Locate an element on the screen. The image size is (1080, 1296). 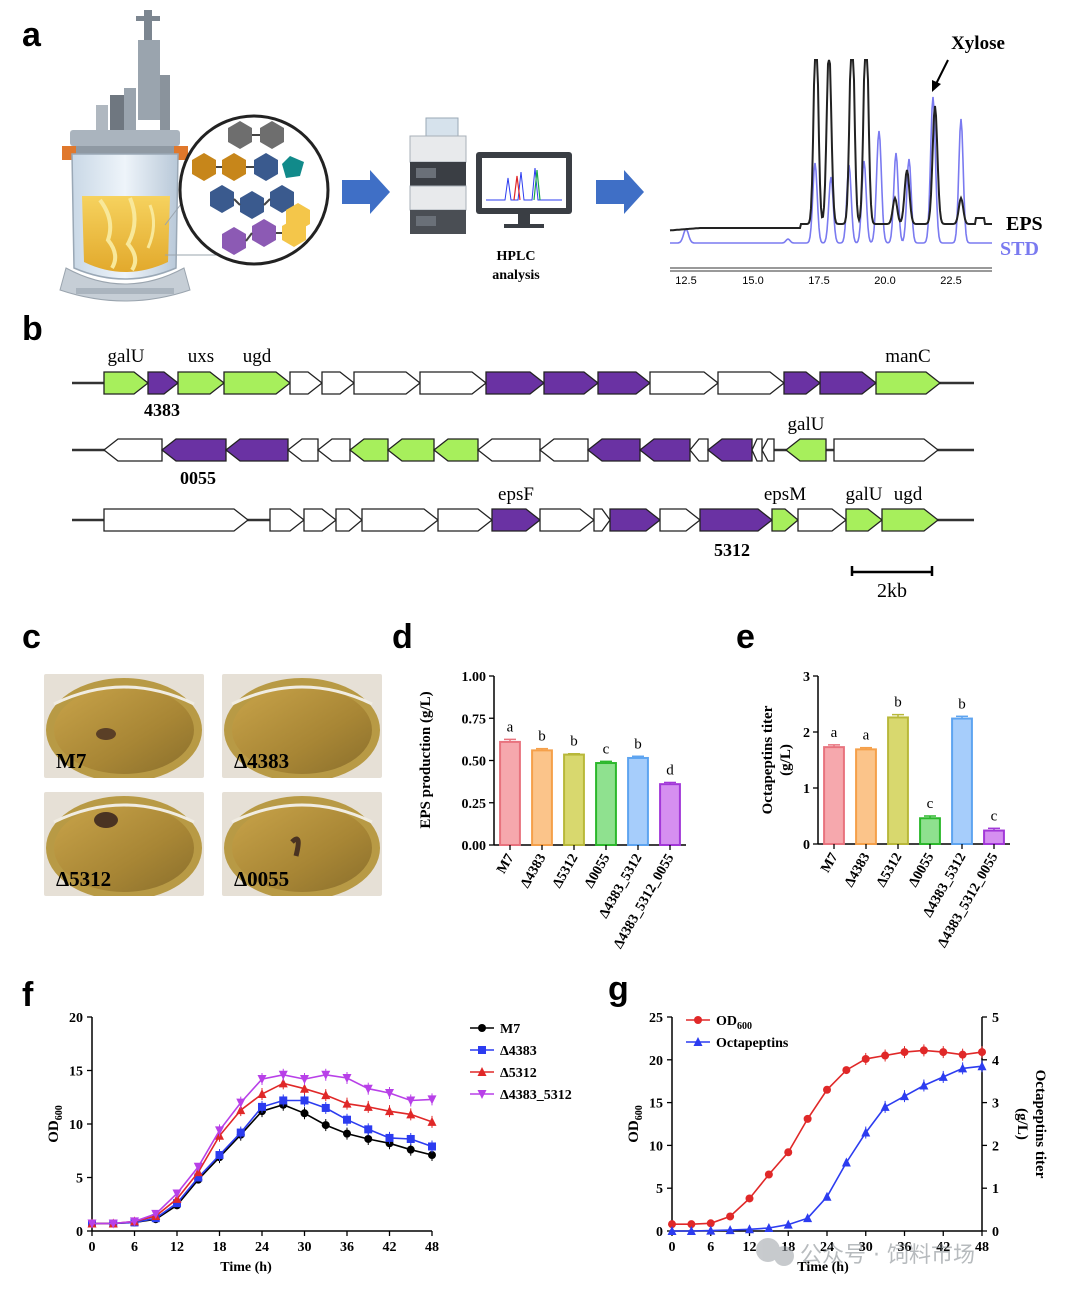
gene-label-epsM: epsM is located at coordinates (785, 494).